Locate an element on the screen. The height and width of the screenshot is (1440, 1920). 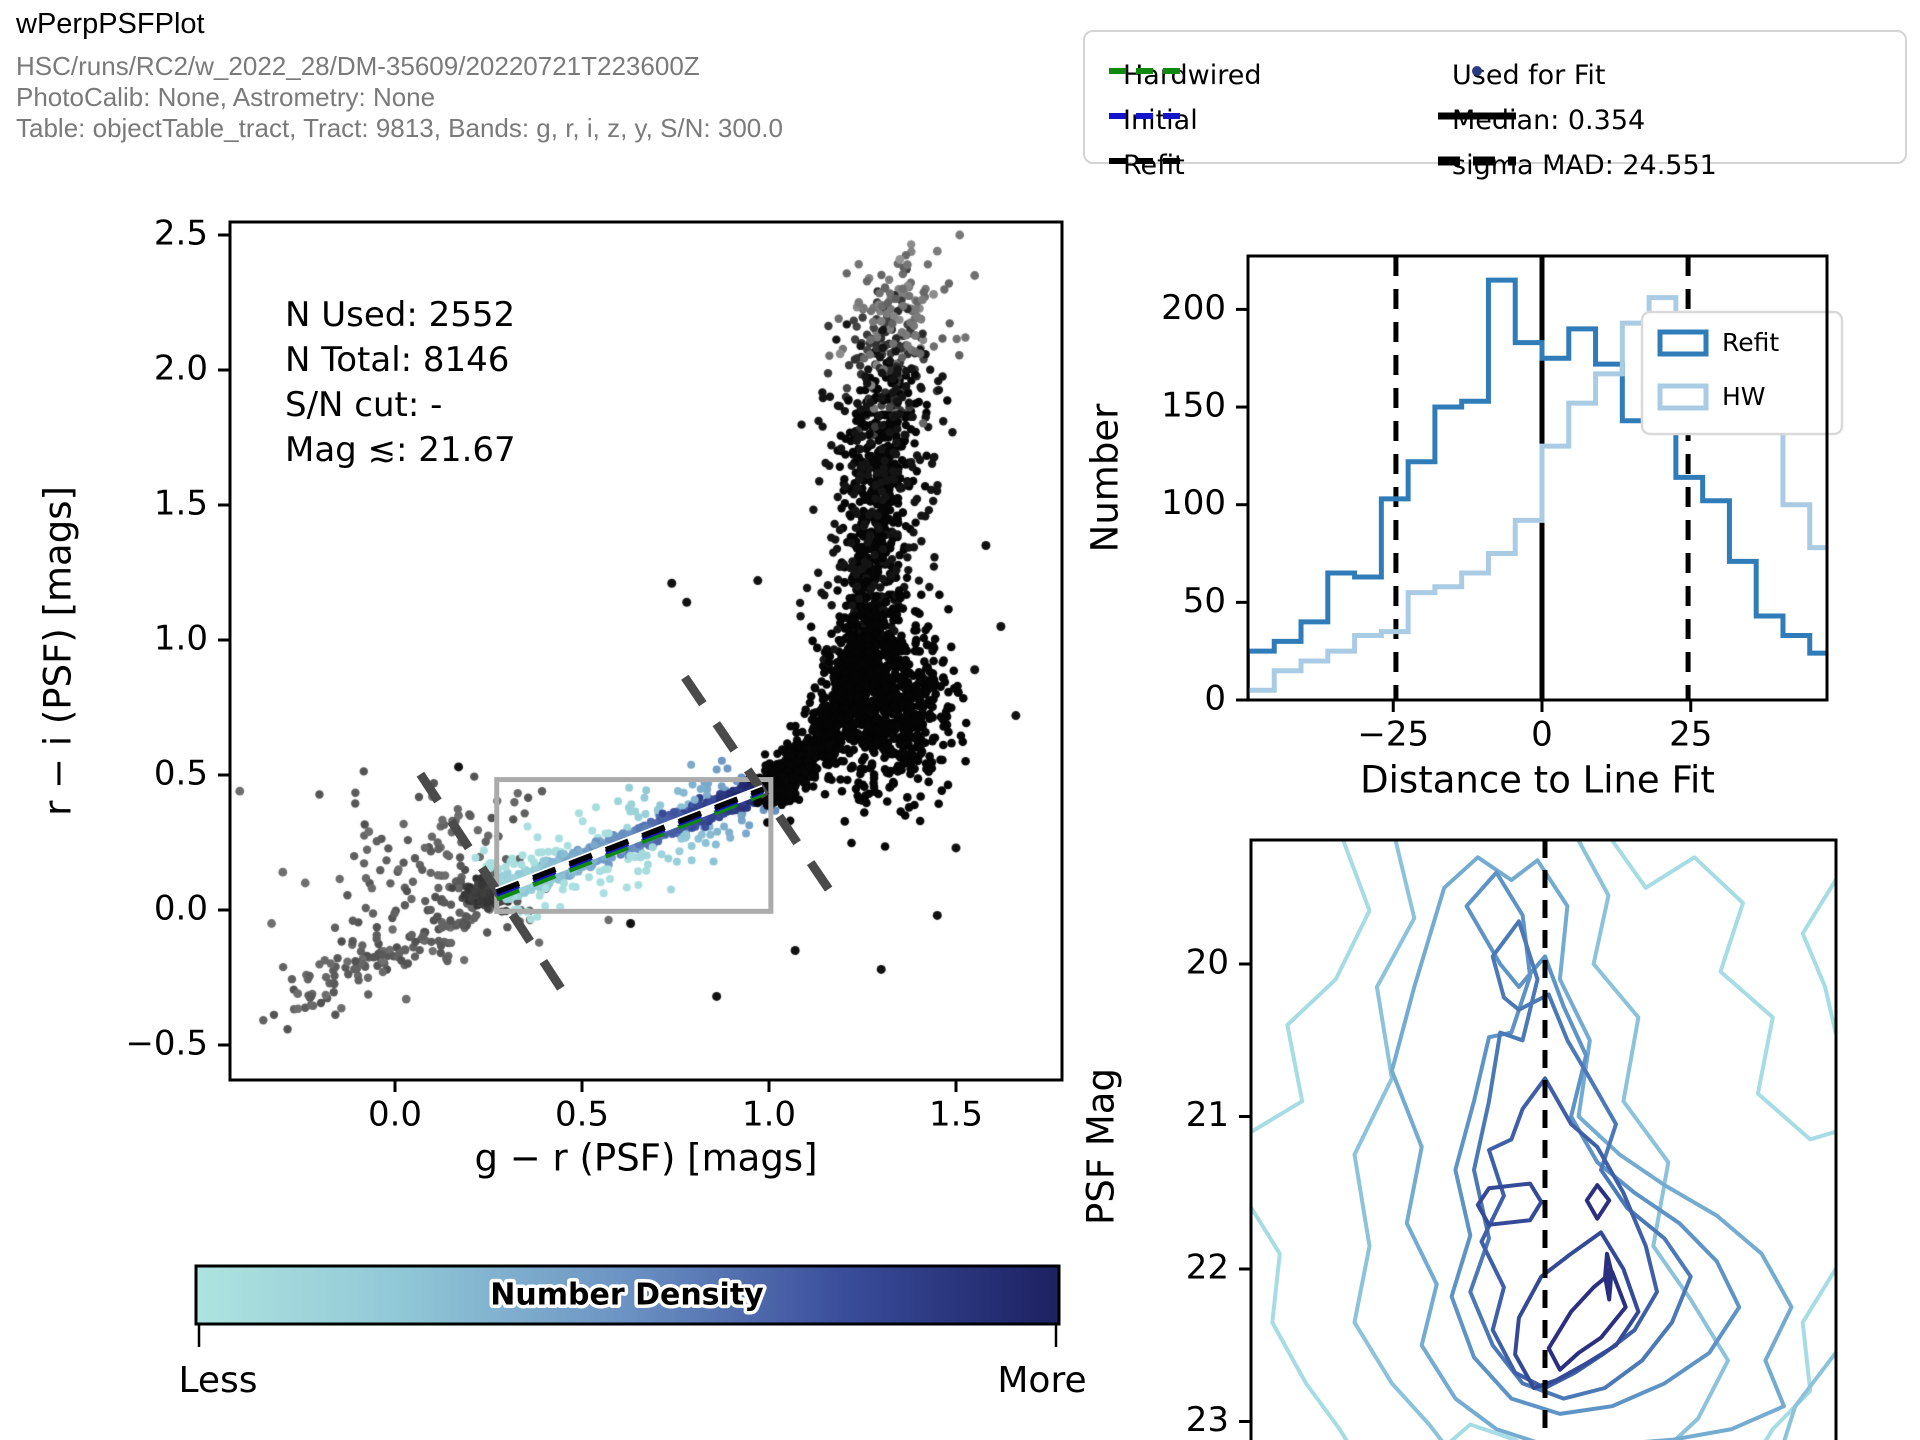
main-scatter-inner is located at coordinates (626, 836).